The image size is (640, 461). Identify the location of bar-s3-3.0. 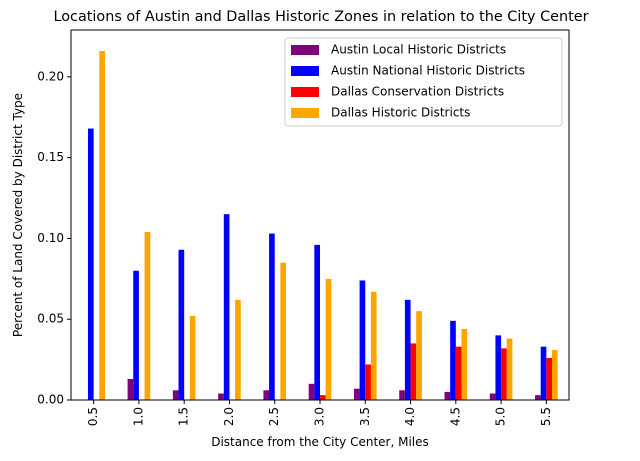
(328, 339).